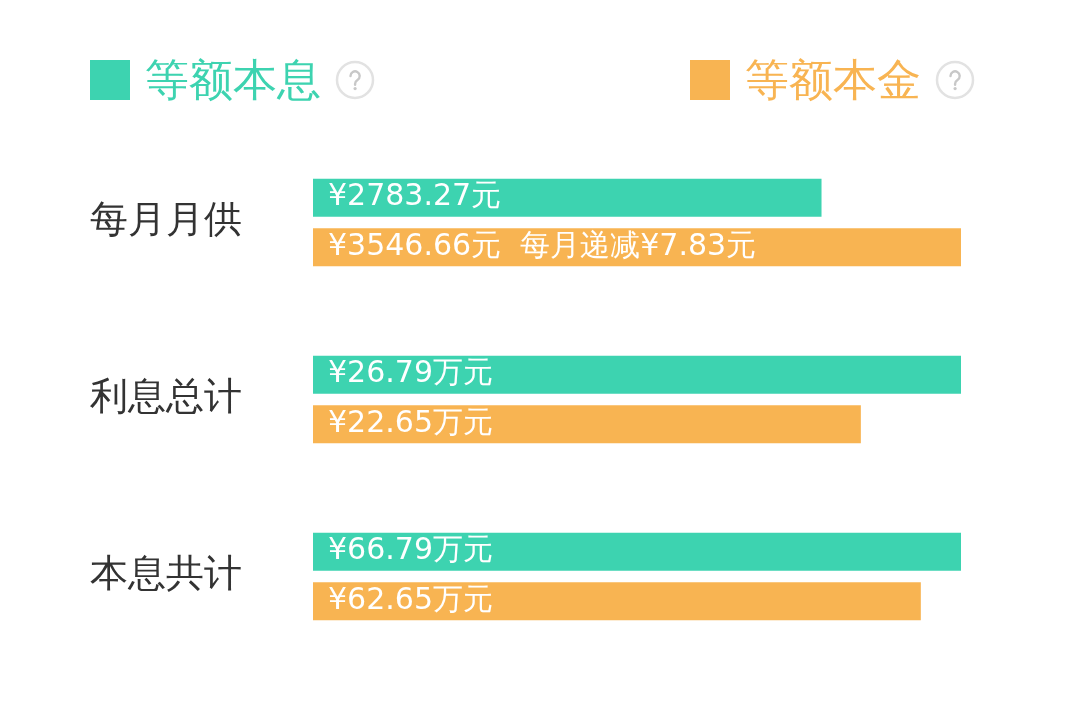 This screenshot has width=1080, height=725. Describe the element at coordinates (166, 396) in the screenshot. I see `y-tick-label: 利息总计` at that location.